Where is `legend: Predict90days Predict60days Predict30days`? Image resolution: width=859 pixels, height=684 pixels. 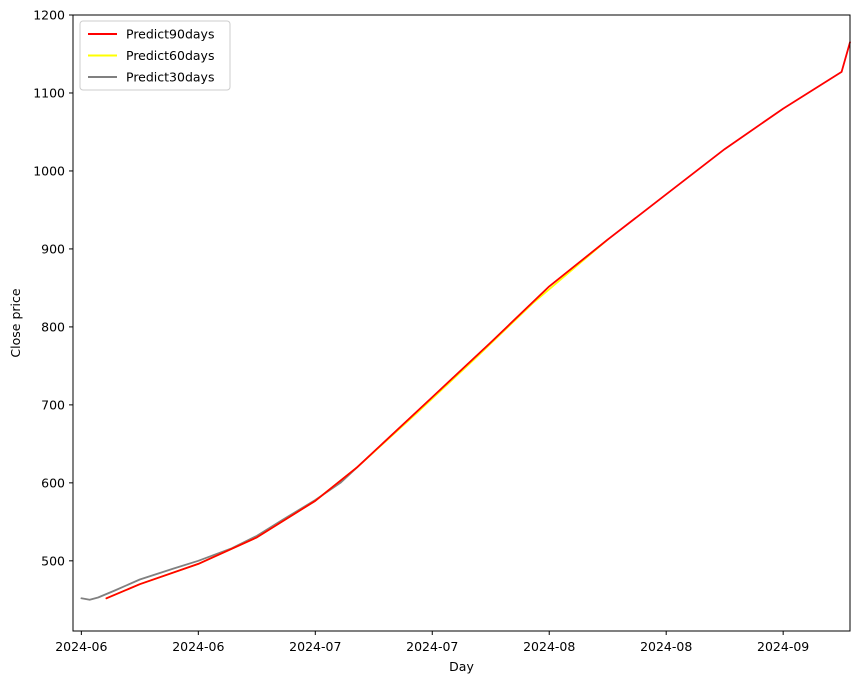
legend: Predict90days Predict60days Predict30days is located at coordinates (155, 55).